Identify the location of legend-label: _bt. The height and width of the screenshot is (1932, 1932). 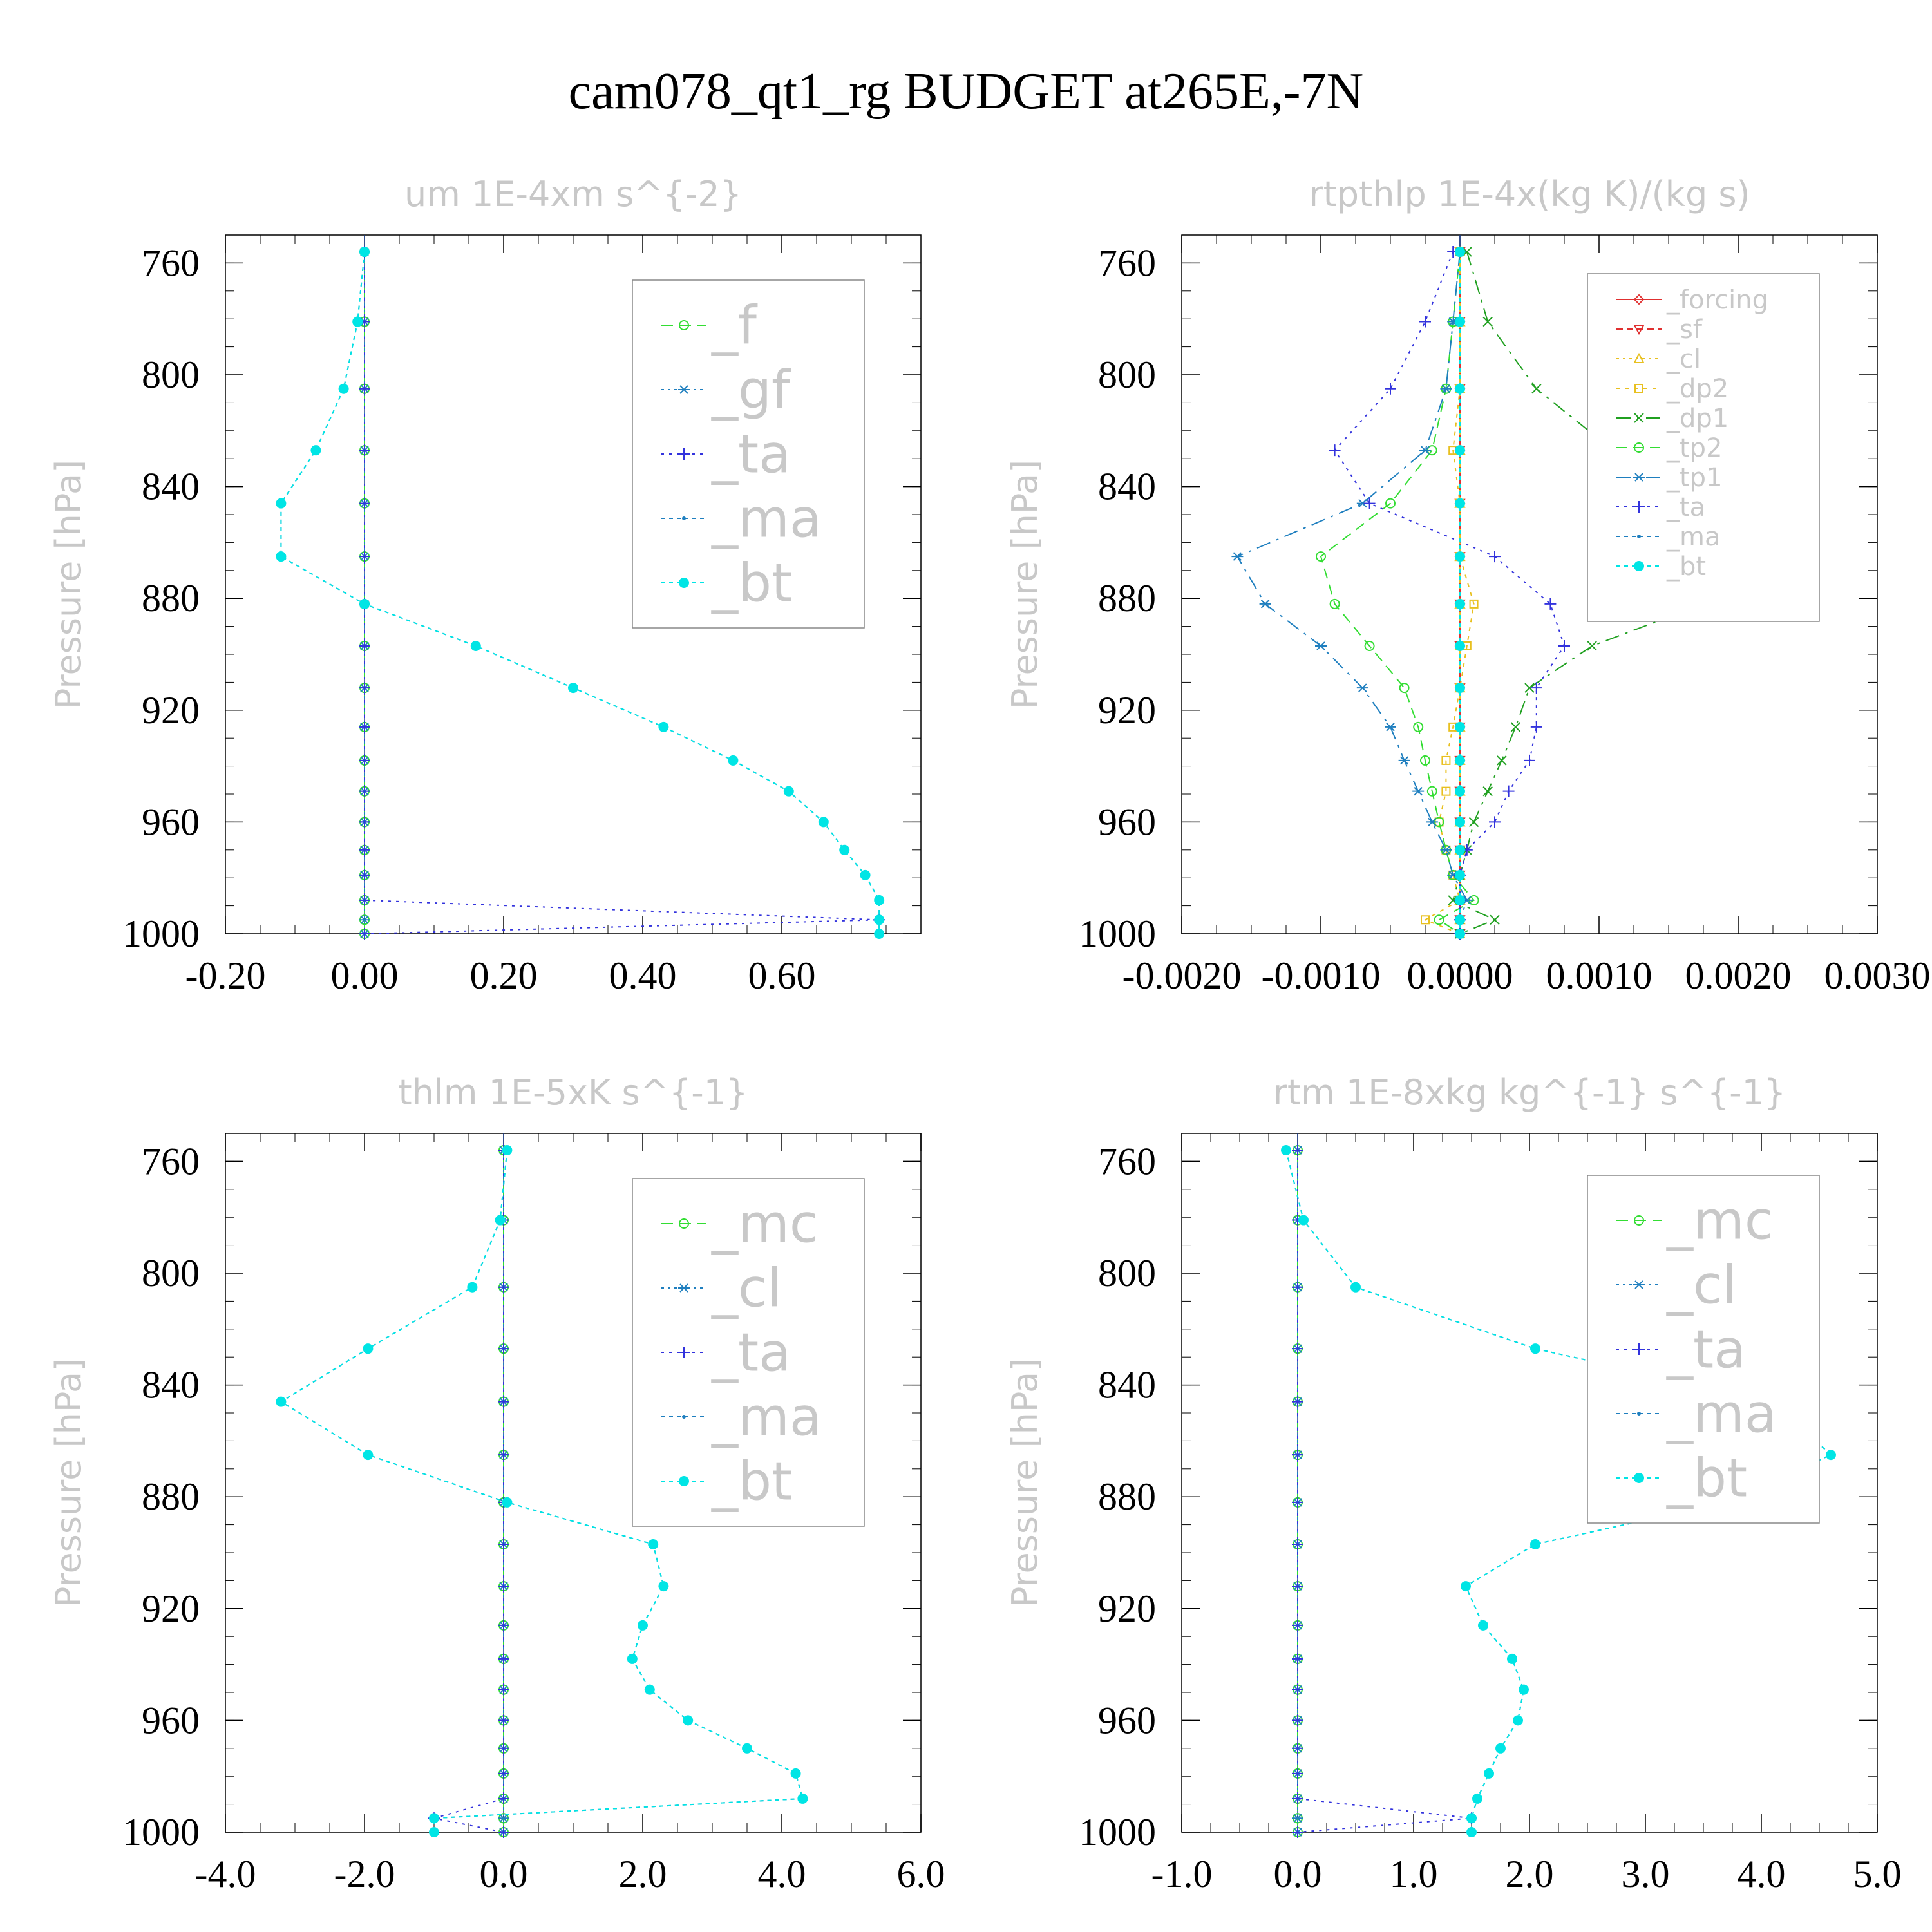
(1706, 1479).